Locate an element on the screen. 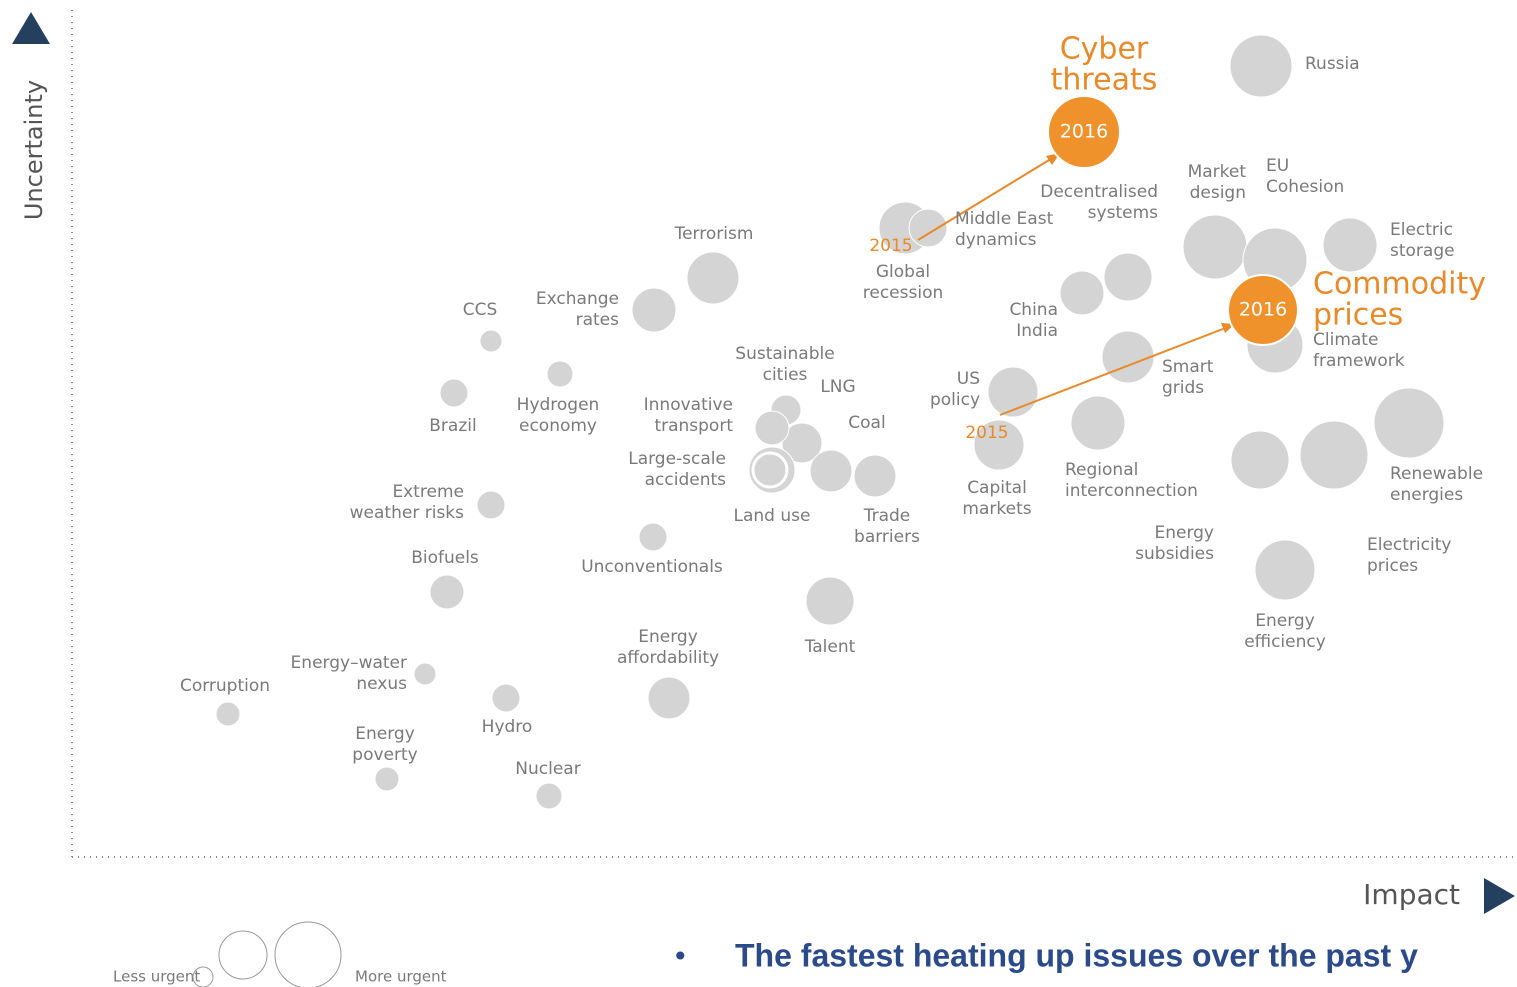 This screenshot has height=987, width=1517. bubble-label: efficiency is located at coordinates (1285, 642).